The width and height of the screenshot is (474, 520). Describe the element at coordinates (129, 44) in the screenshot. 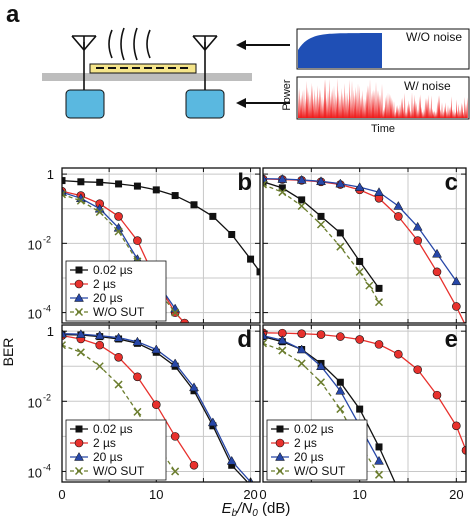

I see `radiation-waves-icon` at that location.